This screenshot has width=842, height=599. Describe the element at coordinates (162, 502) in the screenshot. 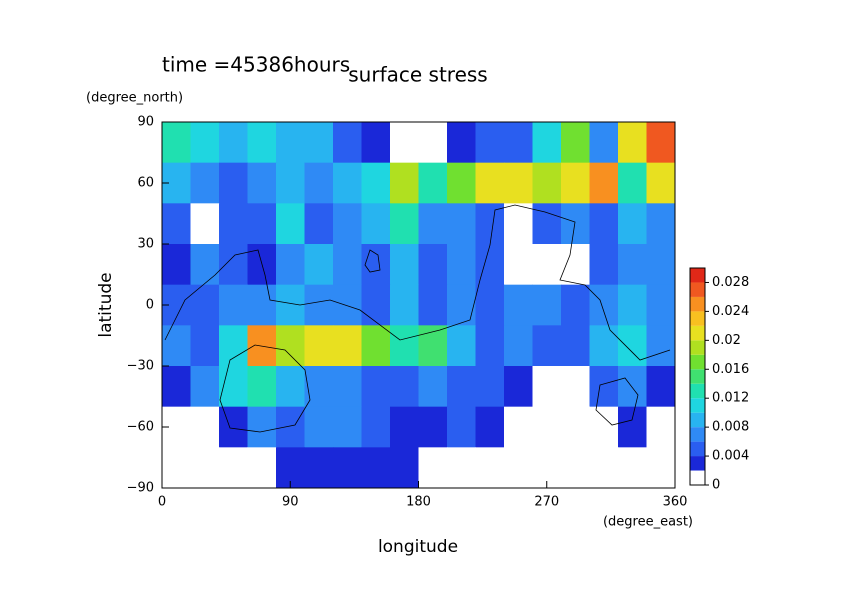

I see `x-tick-label: 0` at that location.